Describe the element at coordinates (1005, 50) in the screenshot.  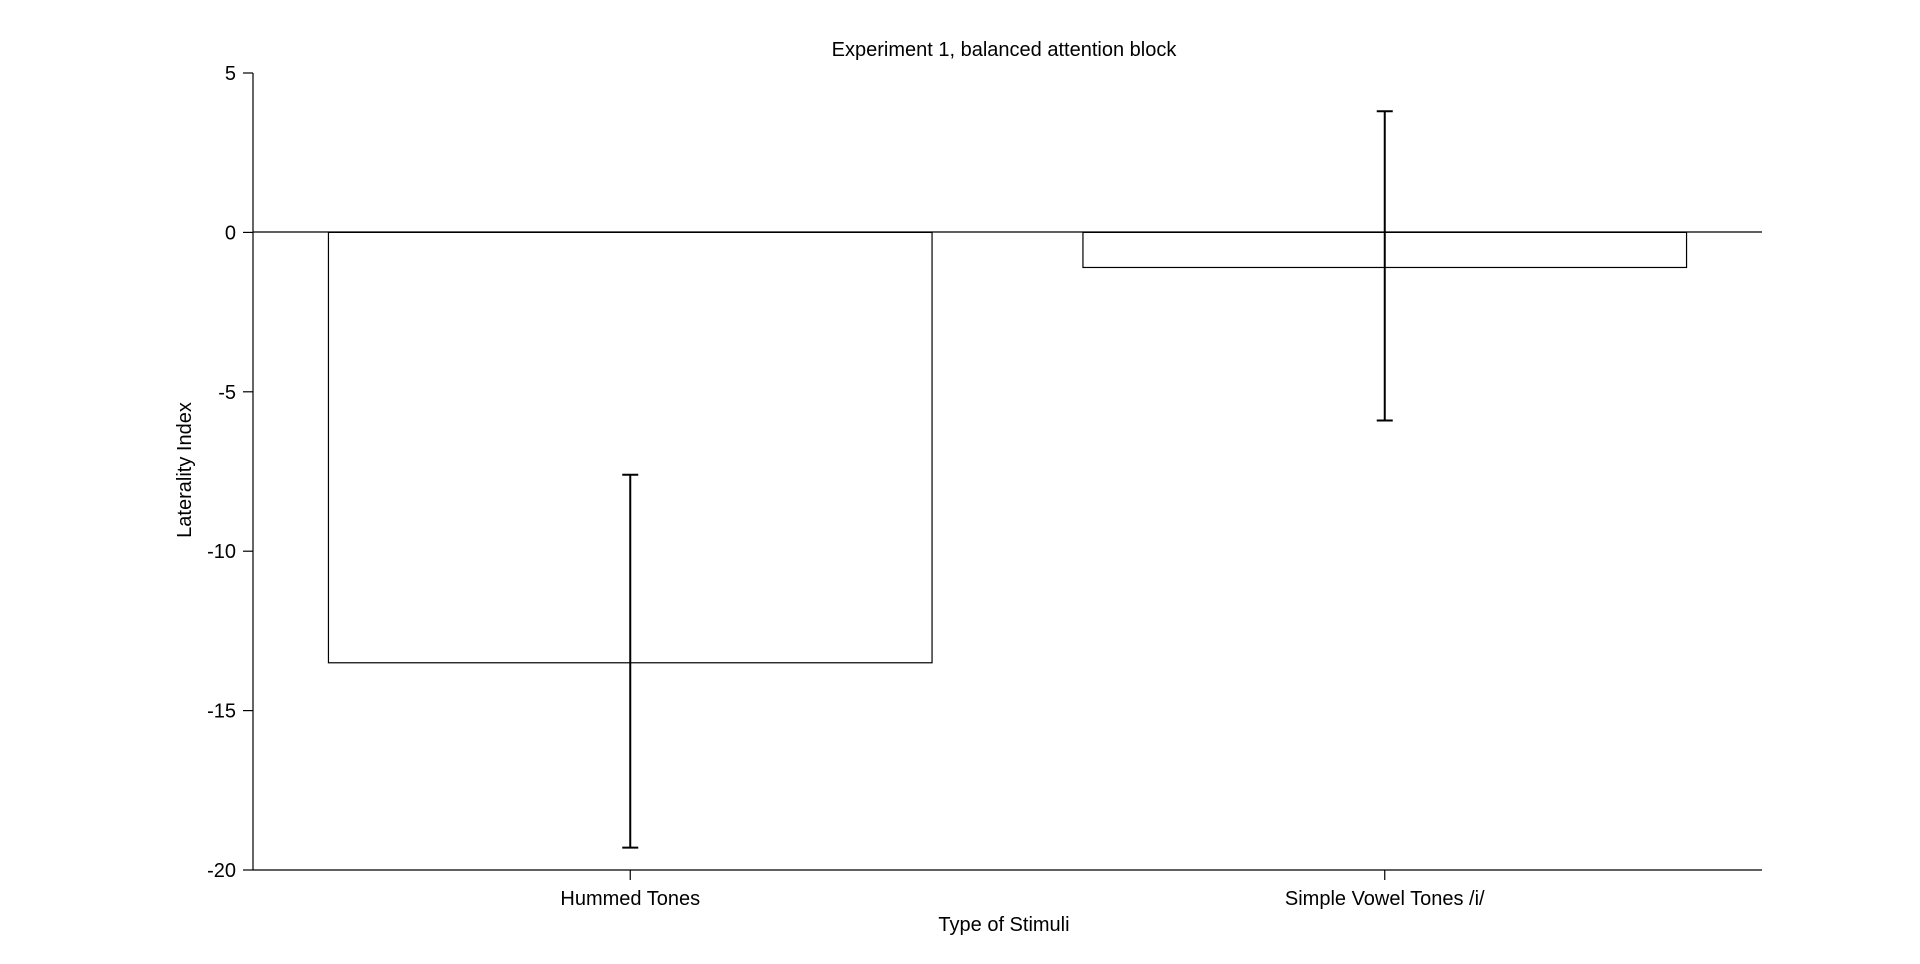
I see `chart-title: Experiment 1, balanced attention block` at that location.